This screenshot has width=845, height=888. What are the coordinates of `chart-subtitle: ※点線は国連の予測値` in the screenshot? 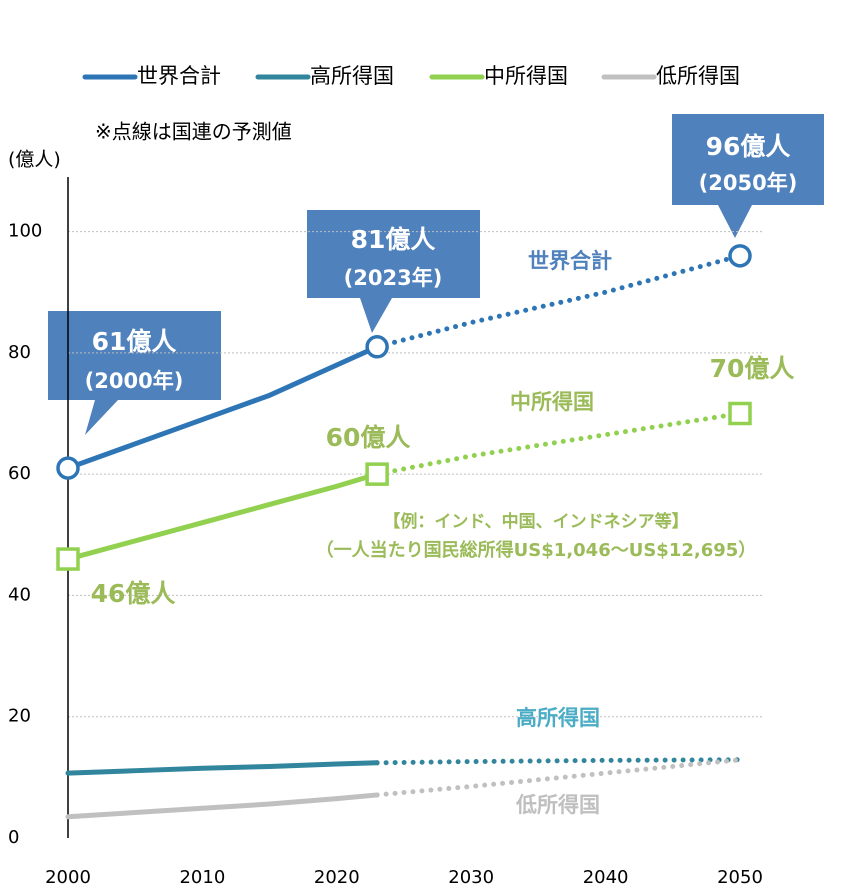 It's located at (193, 132).